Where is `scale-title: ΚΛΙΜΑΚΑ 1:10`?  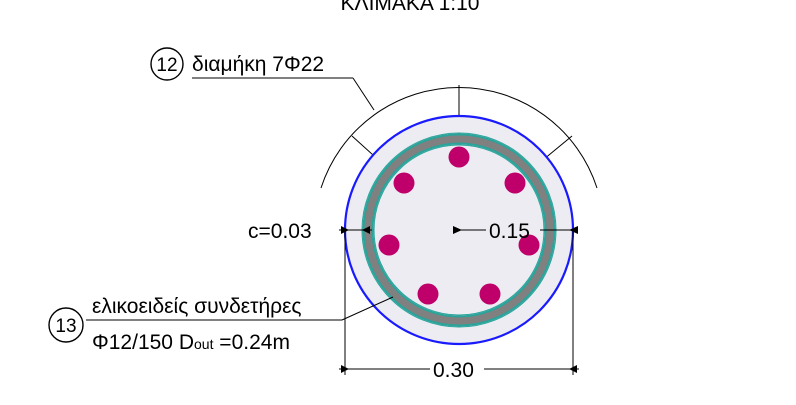
scale-title: ΚΛΙΜΑΚΑ 1:10 is located at coordinates (410, 7).